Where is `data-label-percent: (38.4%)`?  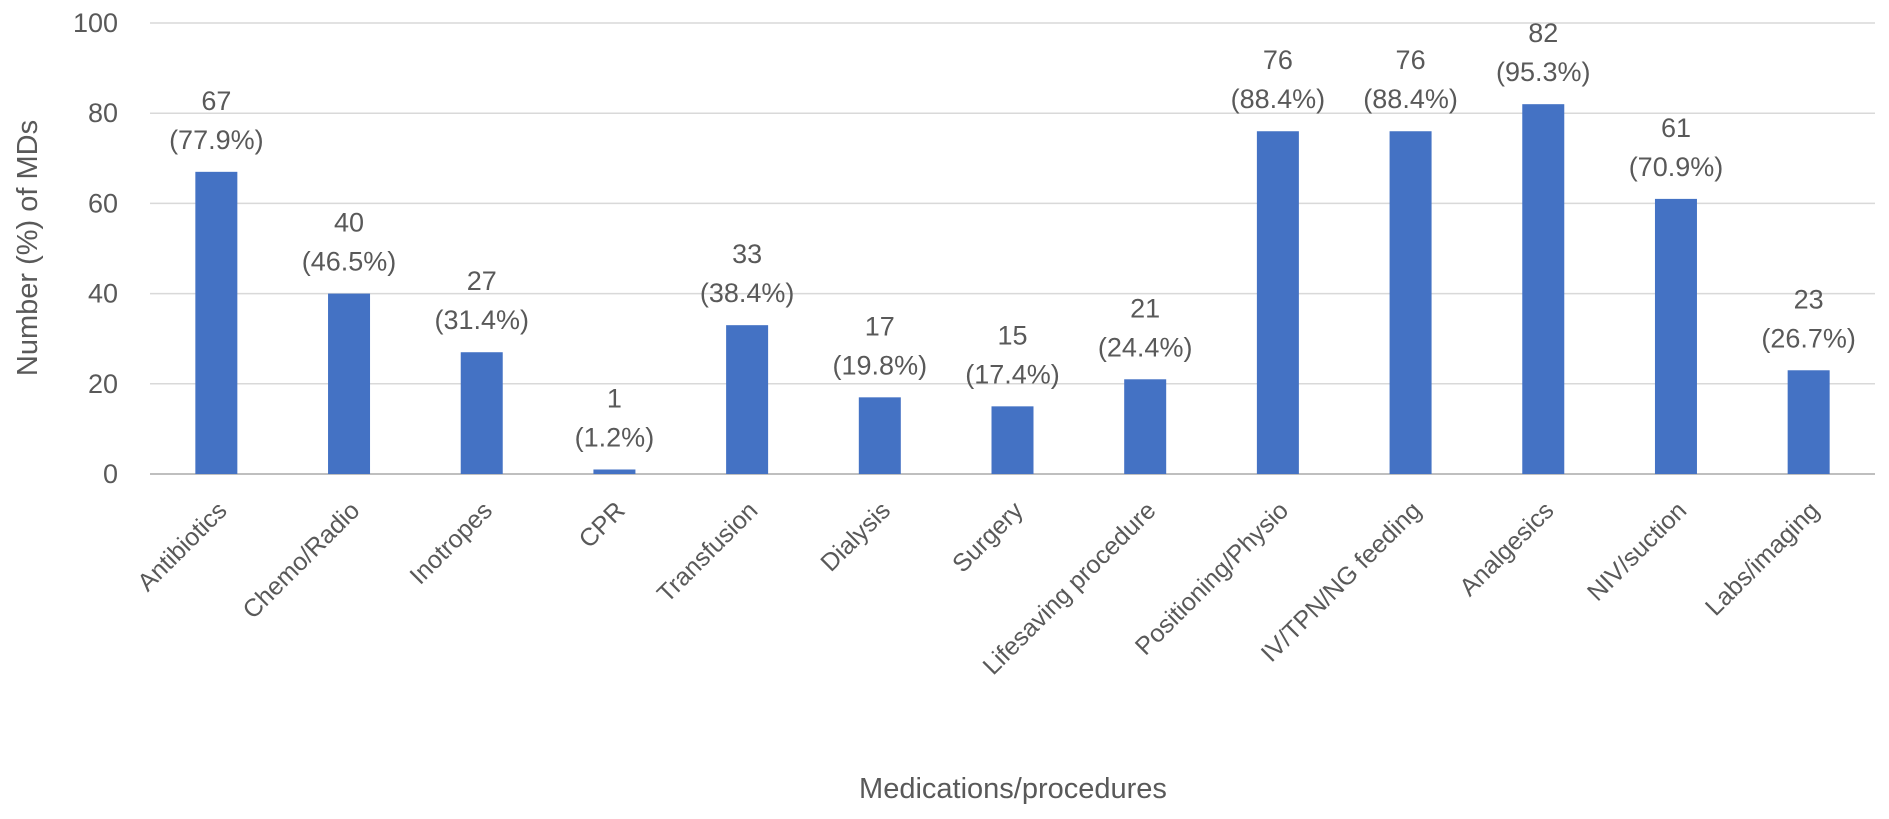
data-label-percent: (38.4%) is located at coordinates (747, 293).